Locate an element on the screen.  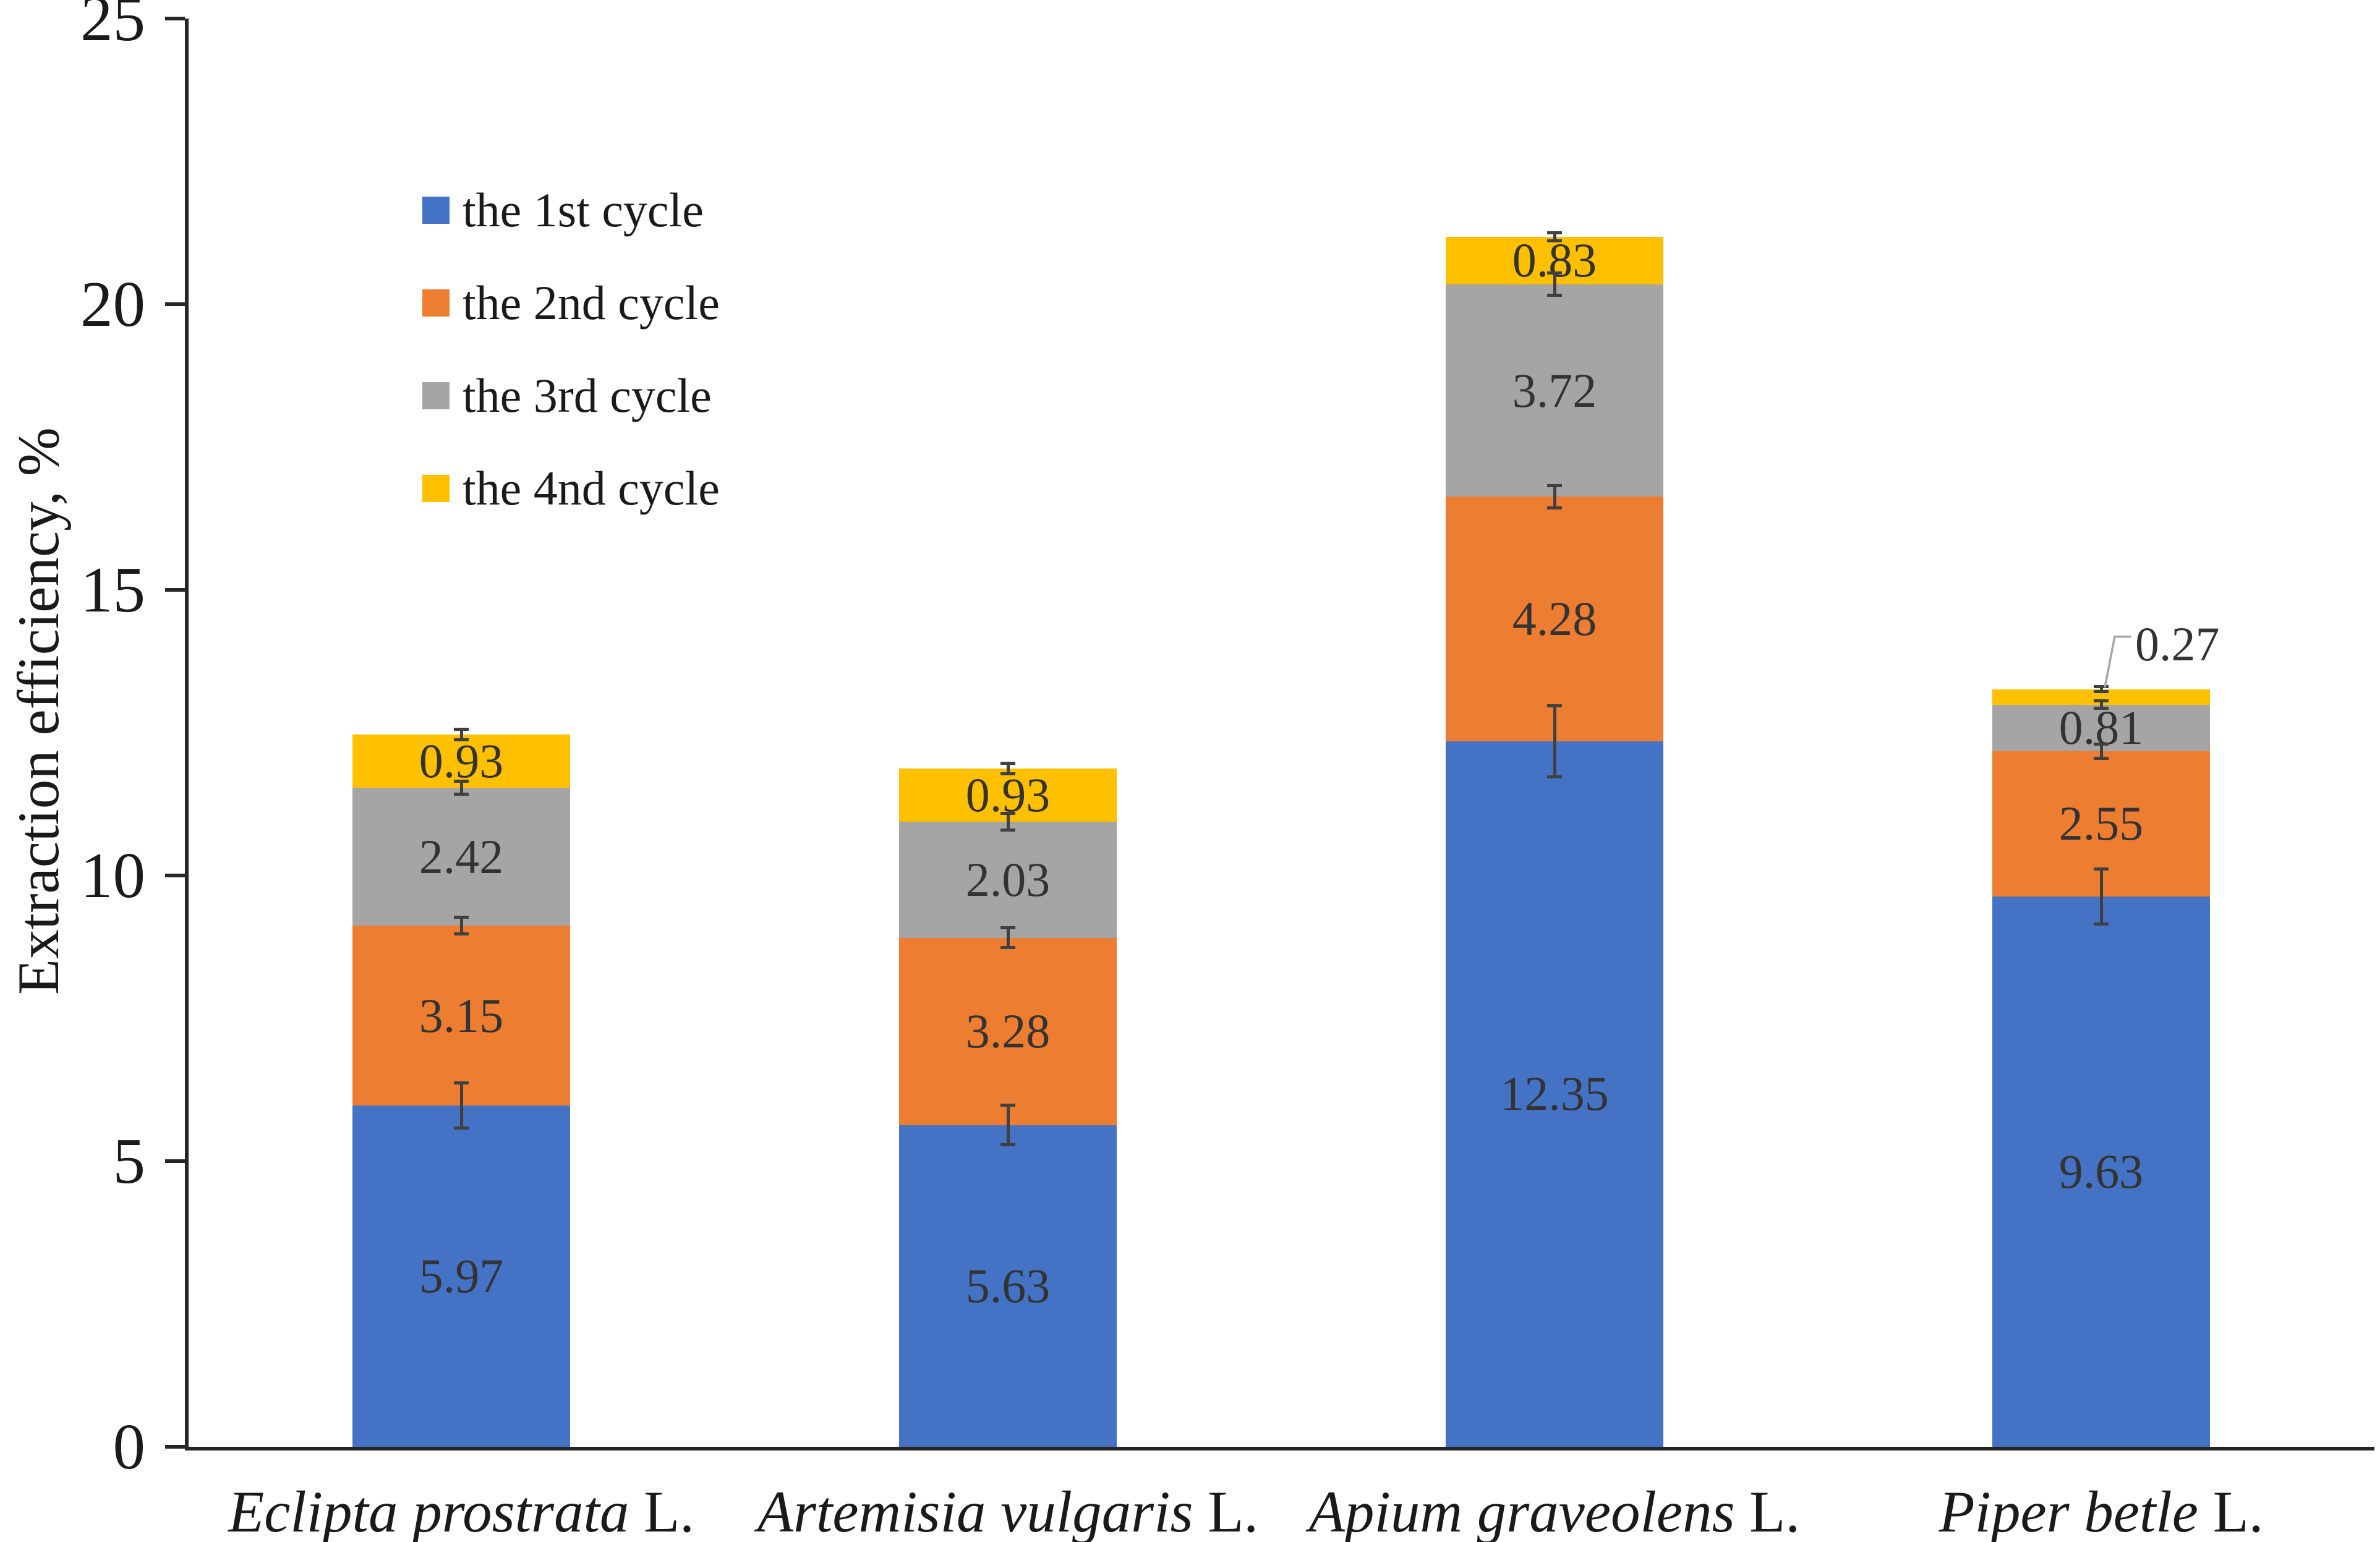
leader-line is located at coordinates (2117, 662).